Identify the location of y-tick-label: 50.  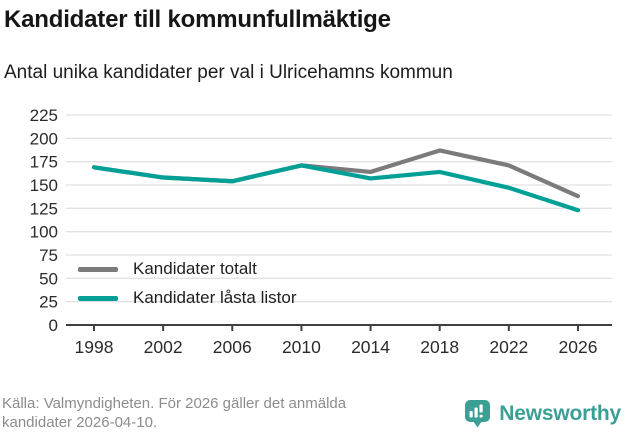
(48, 278).